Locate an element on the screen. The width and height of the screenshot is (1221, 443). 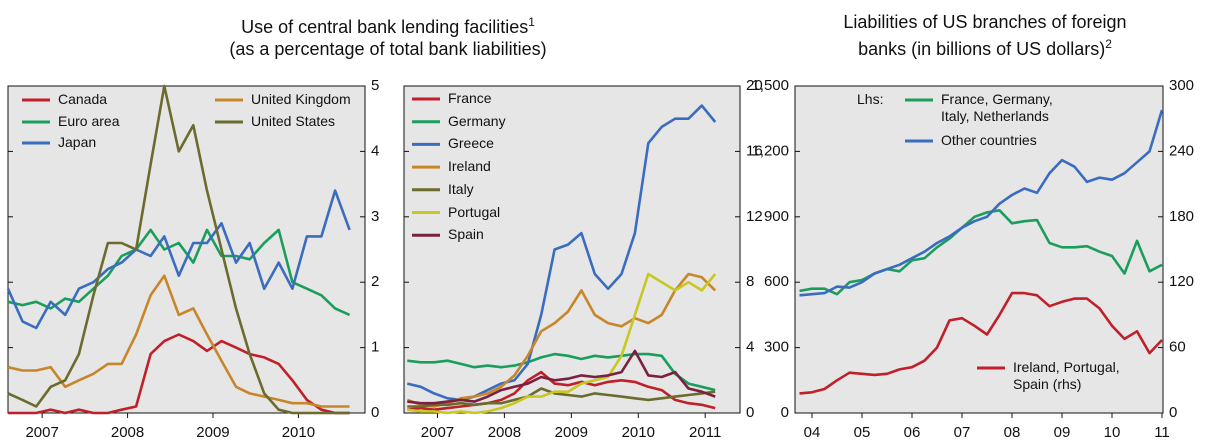
legend-label: Euro area is located at coordinates (89, 121).